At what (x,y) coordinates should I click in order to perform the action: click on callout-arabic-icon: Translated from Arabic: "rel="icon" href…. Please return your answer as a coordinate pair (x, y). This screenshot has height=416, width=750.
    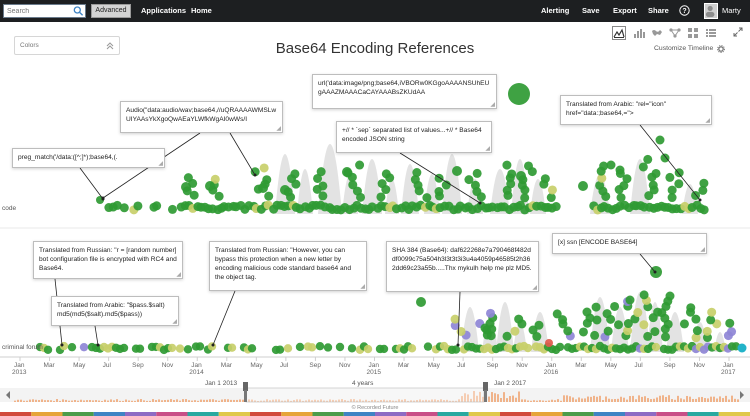
    Looking at the image, I should click on (636, 110).